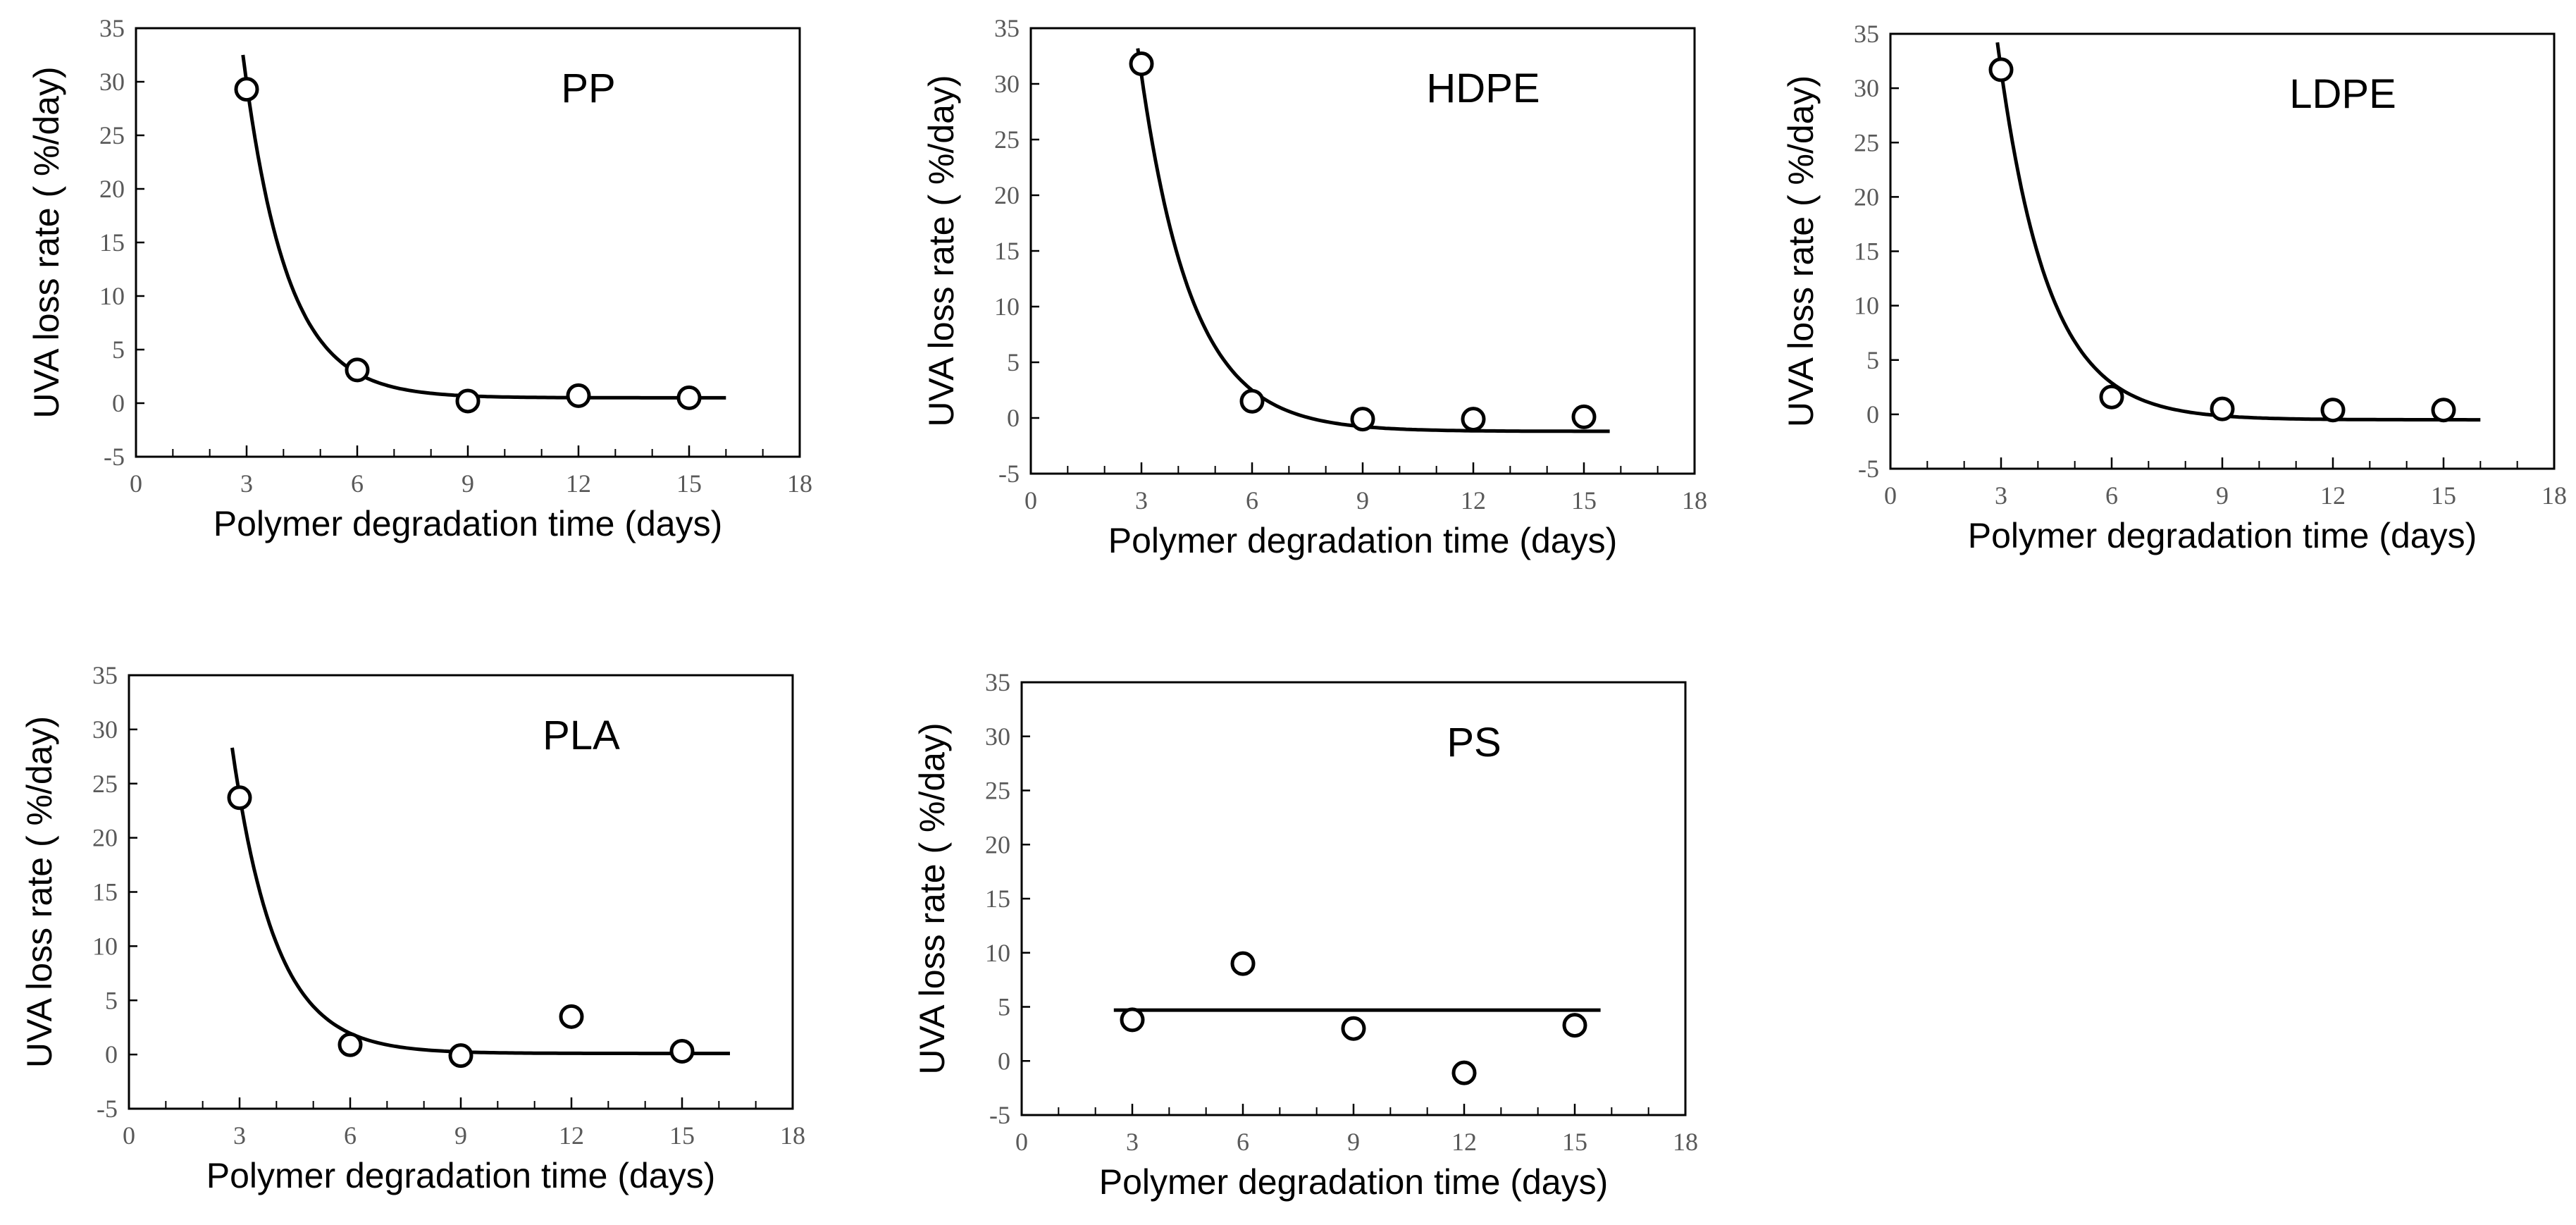 This screenshot has width=2576, height=1225. What do you see at coordinates (1474, 742) in the screenshot?
I see `panel-title: PS` at bounding box center [1474, 742].